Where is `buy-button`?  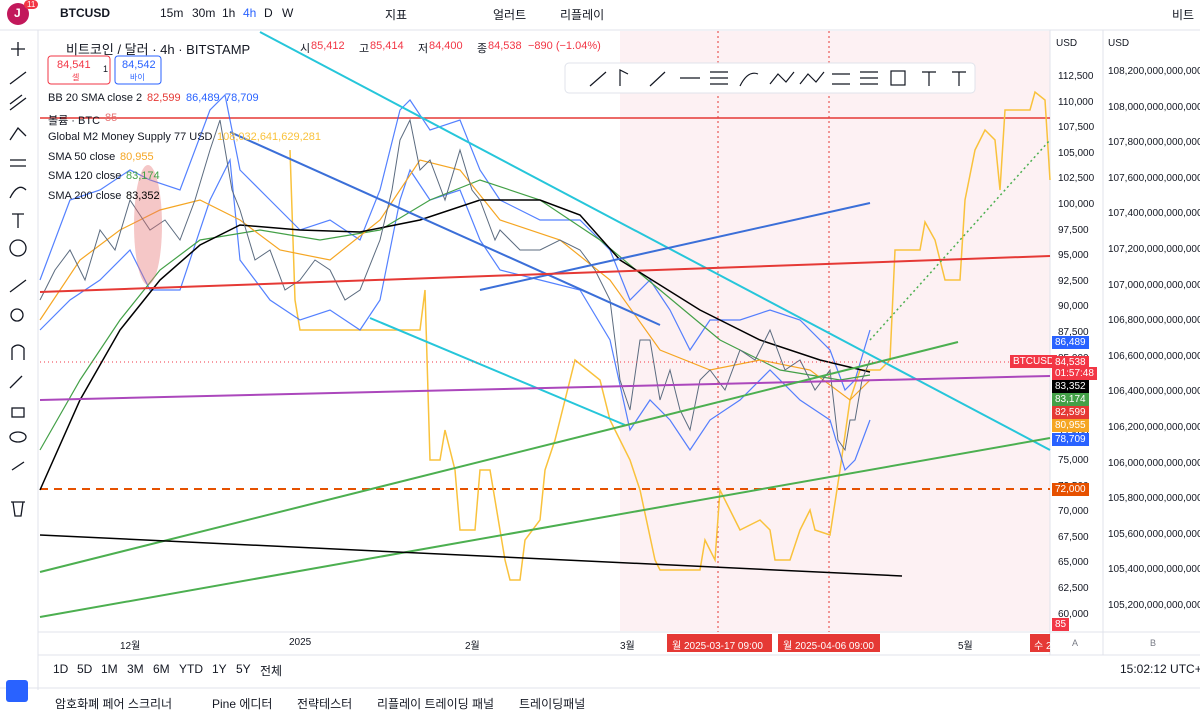
buy-button is located at coordinates (138, 70).